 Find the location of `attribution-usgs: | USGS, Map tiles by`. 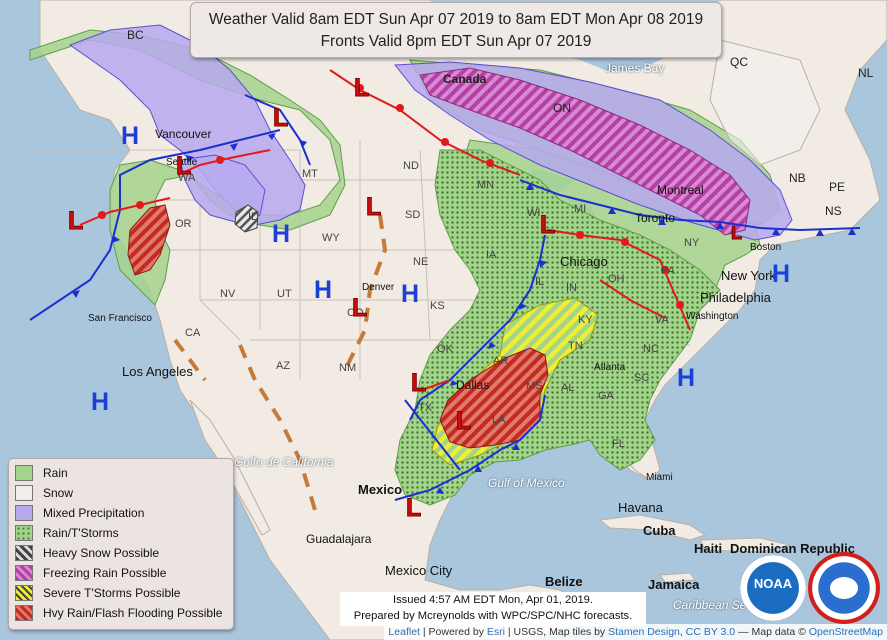

attribution-usgs: | USGS, Map tiles by is located at coordinates (556, 632).